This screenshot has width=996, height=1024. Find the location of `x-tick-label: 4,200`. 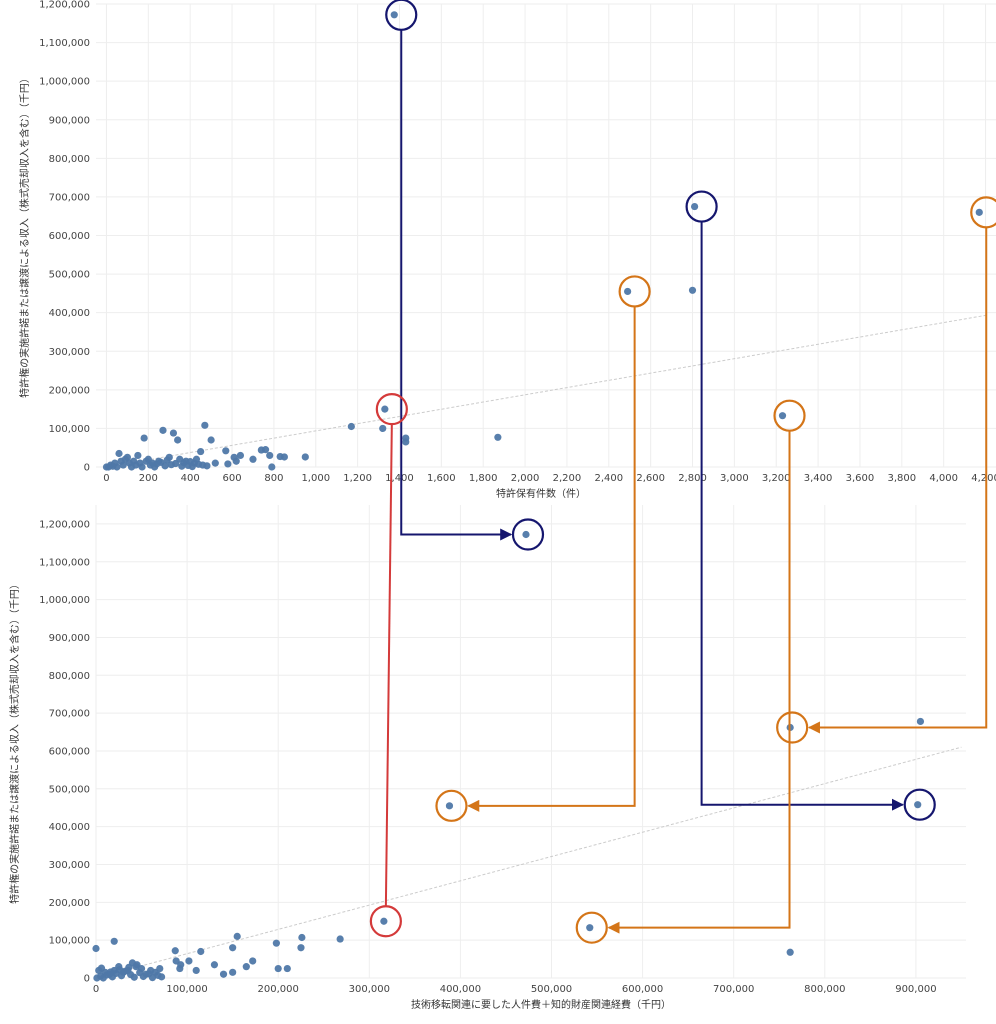

x-tick-label: 4,200 is located at coordinates (983, 478).